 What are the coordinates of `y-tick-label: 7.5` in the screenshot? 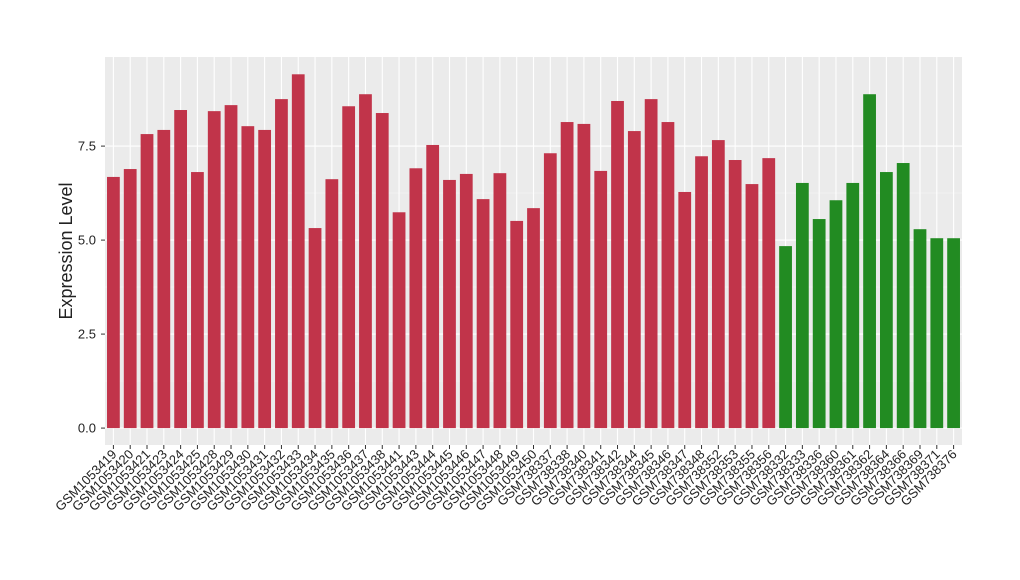 It's located at (87, 146).